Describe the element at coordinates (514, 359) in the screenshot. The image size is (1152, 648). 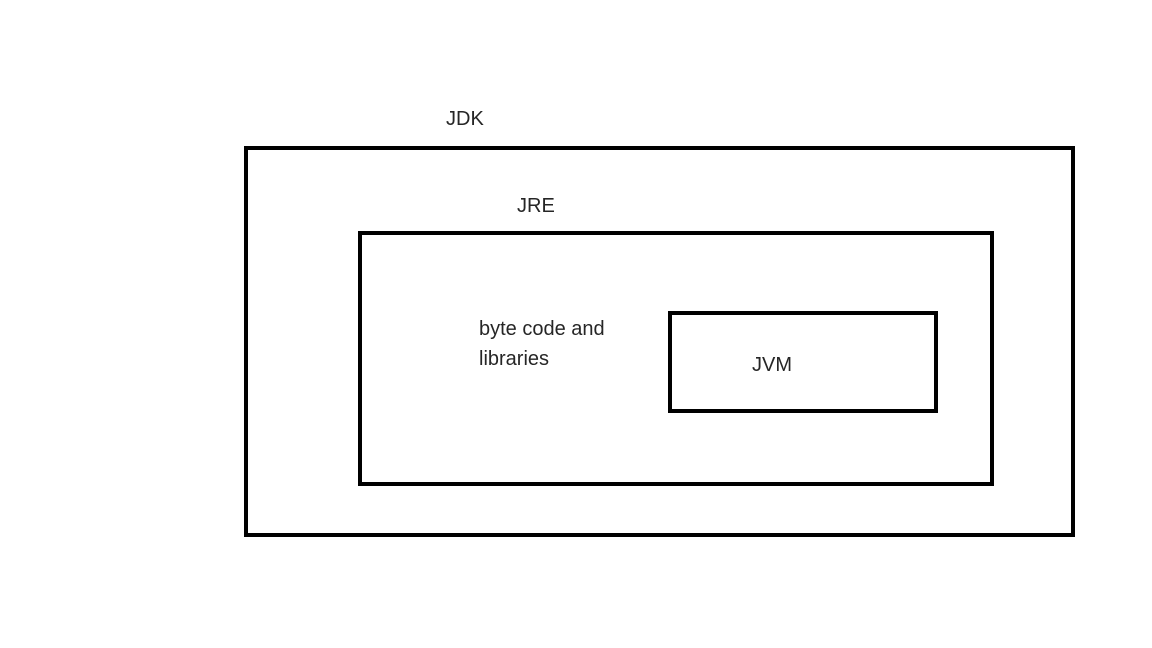
I see `bytecode-line-2: libraries` at that location.